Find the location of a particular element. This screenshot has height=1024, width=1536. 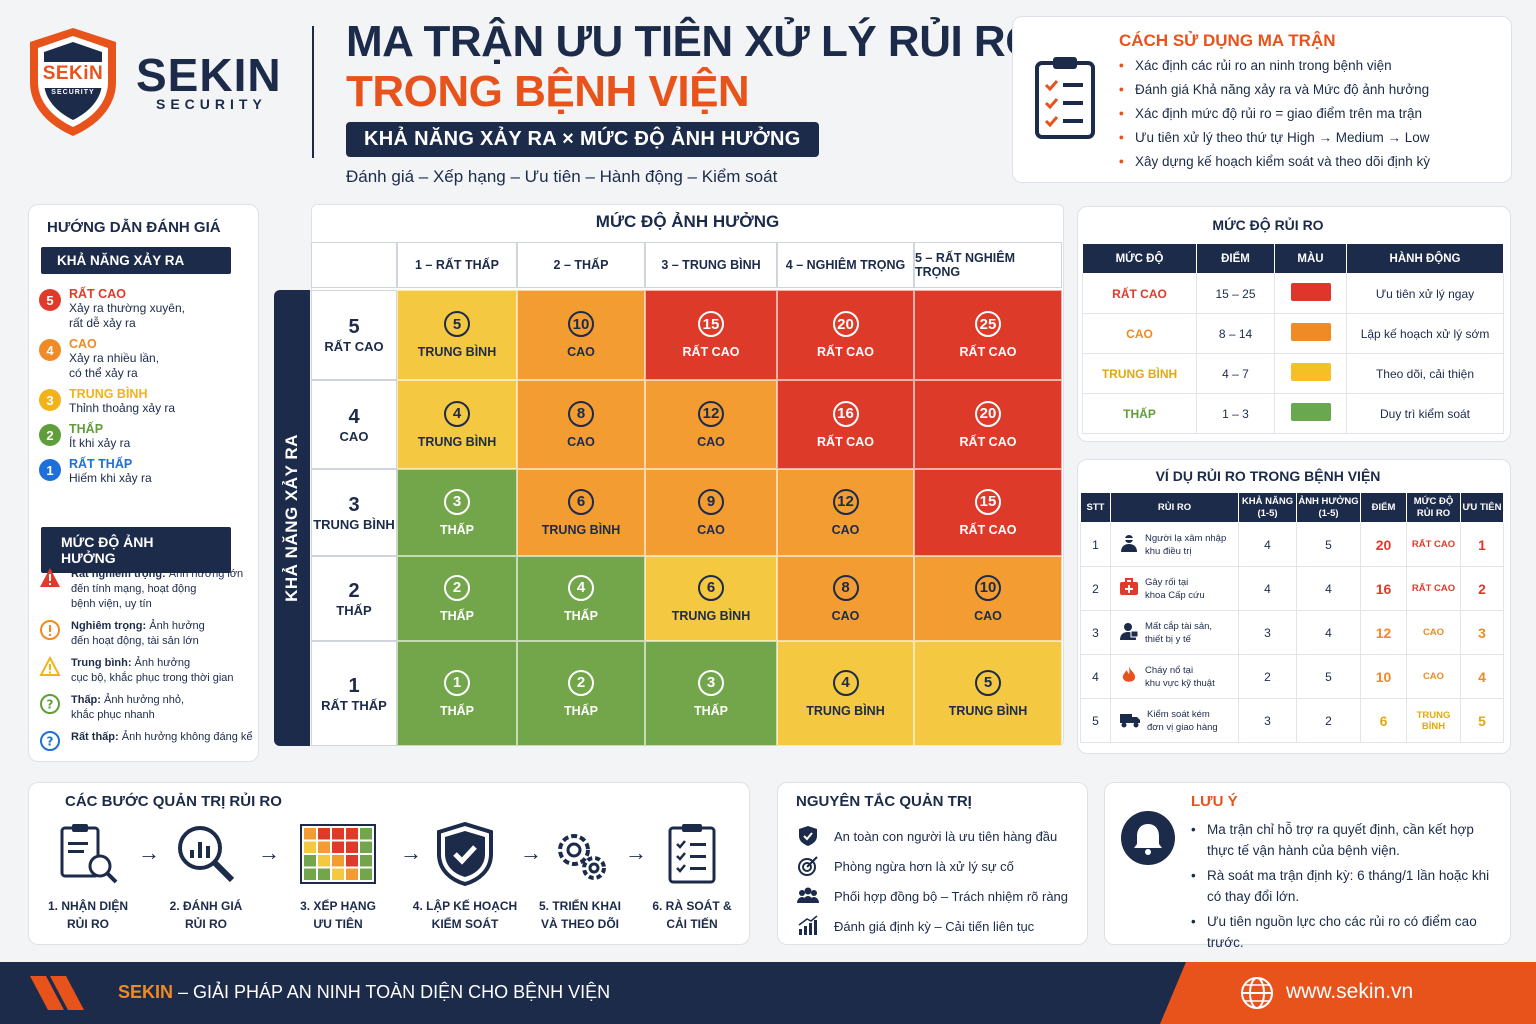

likelihood-item: 3 TRUNG BÌNH Thỉnh thoảng xảy ra is located at coordinates (144, 401).